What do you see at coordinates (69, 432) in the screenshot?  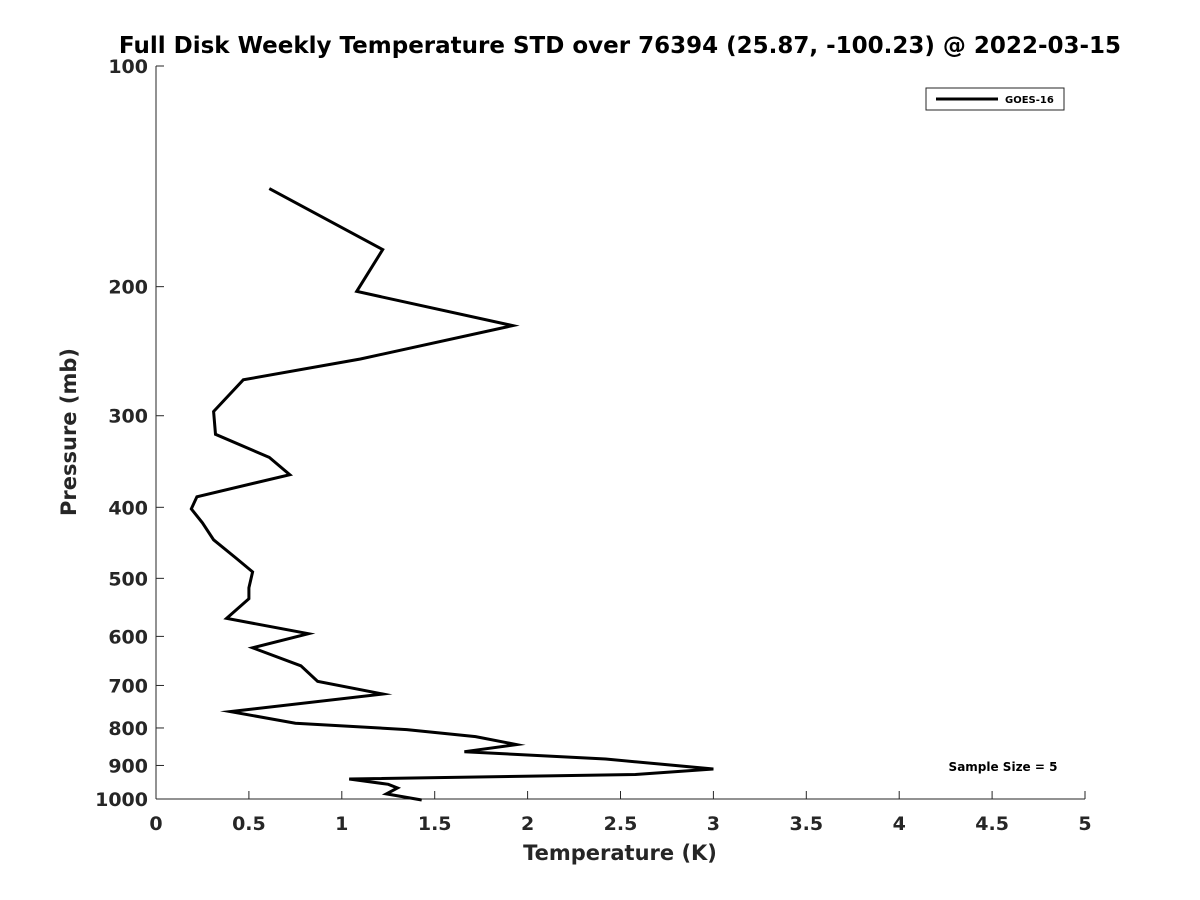 I see `y-axis-label: Pressure (mb)` at bounding box center [69, 432].